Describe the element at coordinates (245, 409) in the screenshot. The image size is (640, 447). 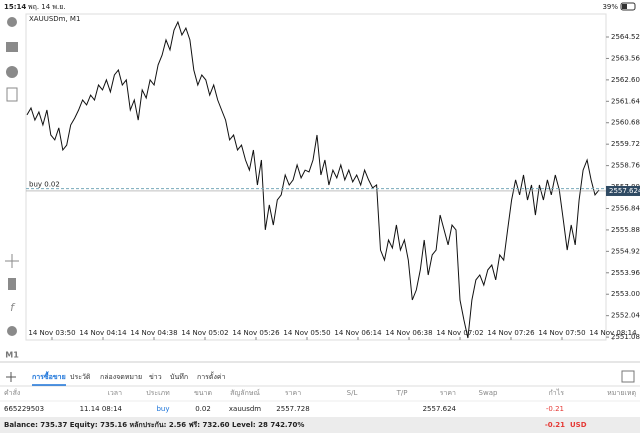
I see `table-cell: xauusdm` at that location.